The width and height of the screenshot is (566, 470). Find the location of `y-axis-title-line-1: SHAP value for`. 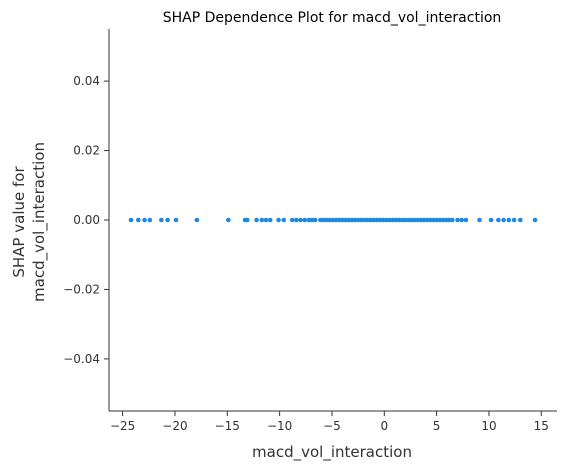

y-axis-title-line-1: SHAP value for is located at coordinates (19, 222).